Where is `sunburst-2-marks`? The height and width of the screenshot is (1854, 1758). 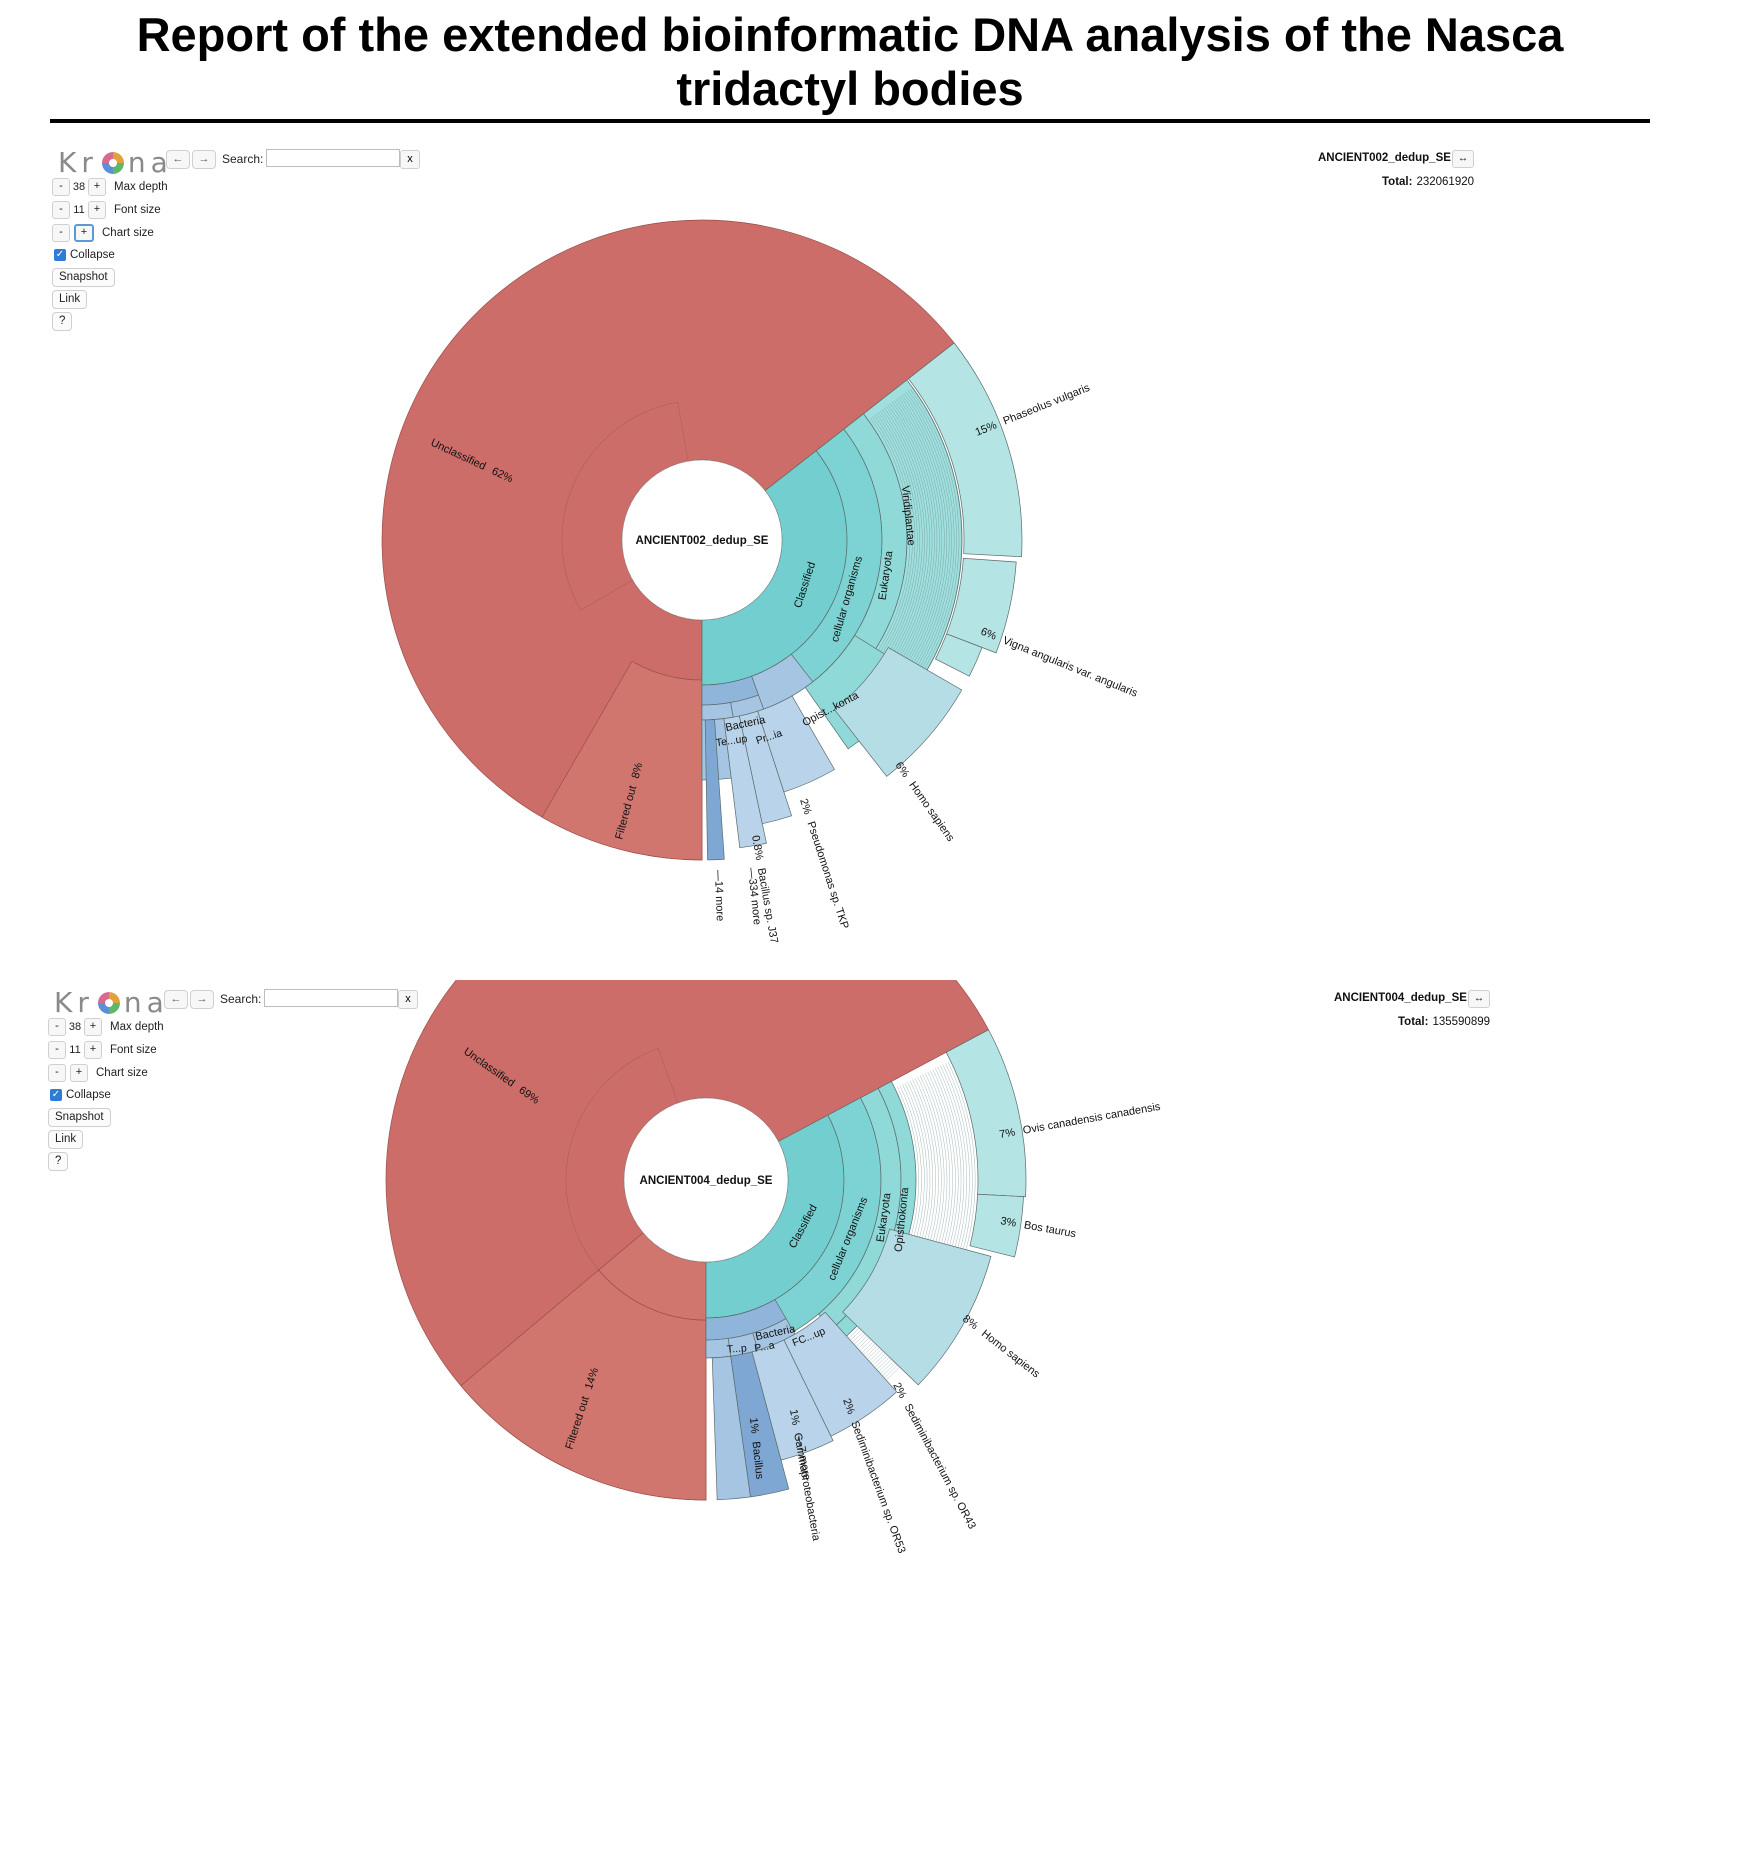
sunburst-2-marks is located at coordinates (706, 1240).